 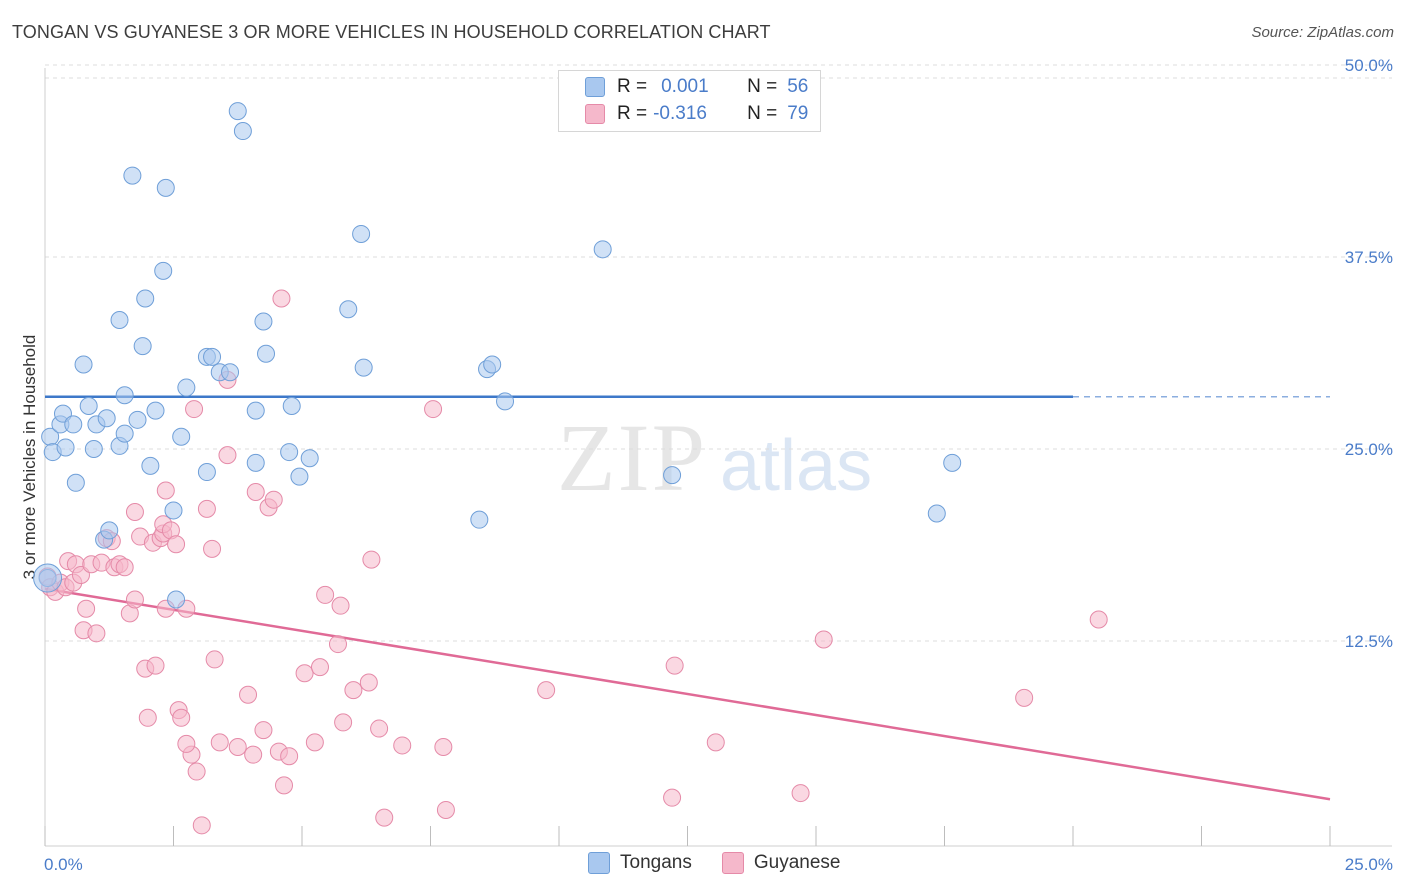 I want to click on tongans-r-label: R =, so click(x=632, y=86).